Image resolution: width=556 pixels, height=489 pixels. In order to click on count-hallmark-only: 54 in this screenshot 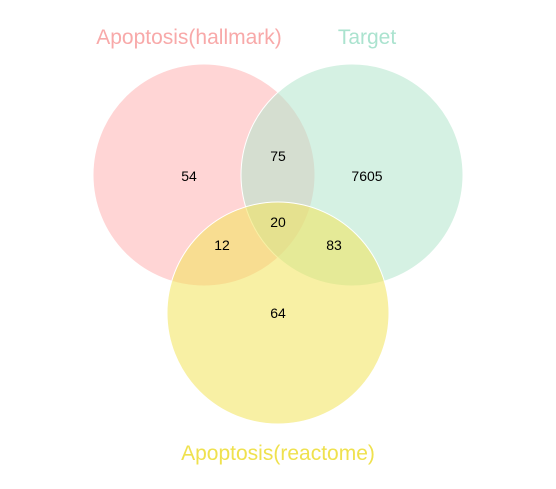, I will do `click(189, 176)`.